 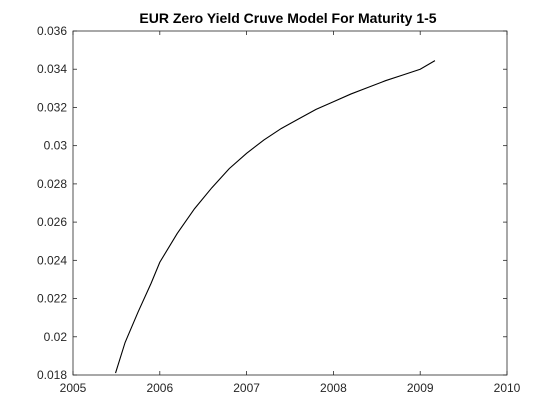 I want to click on x-tick-label: 2009, so click(x=420, y=388).